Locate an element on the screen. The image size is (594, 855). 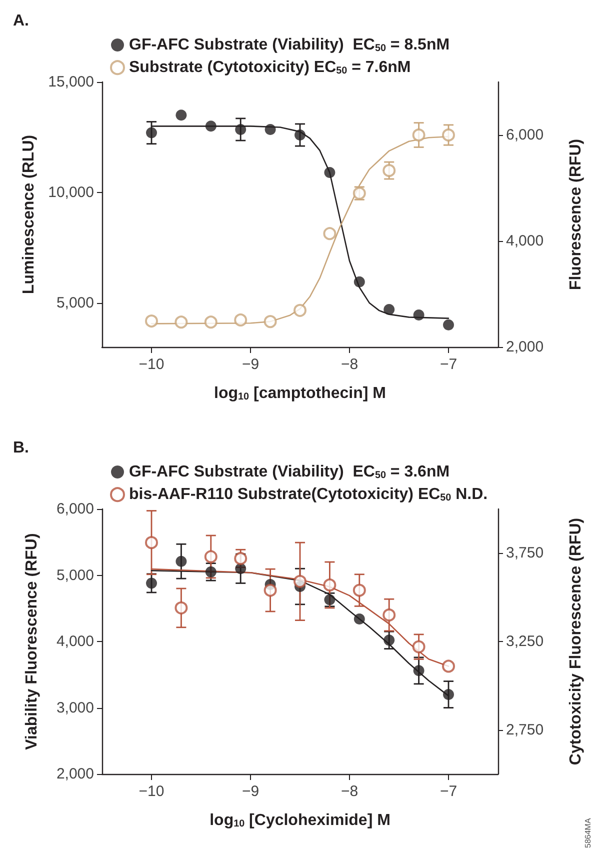
text: 5864MA is located at coordinates (588, 833).